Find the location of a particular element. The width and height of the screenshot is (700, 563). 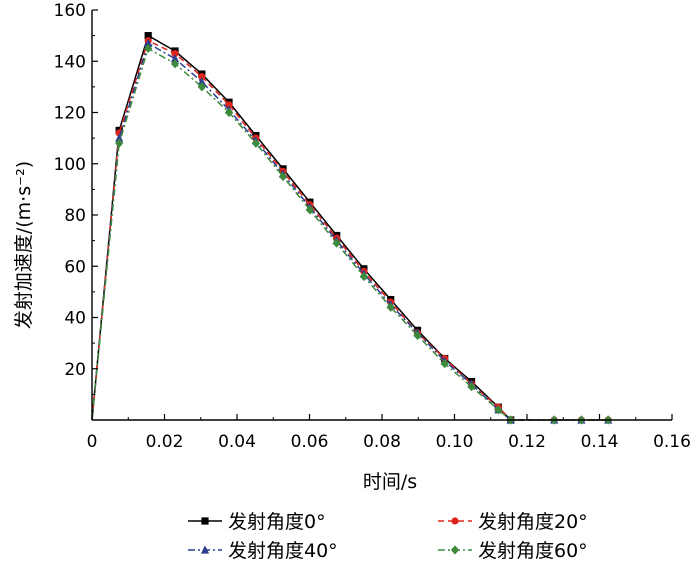

x-tick-label: 0.04 is located at coordinates (237, 442).